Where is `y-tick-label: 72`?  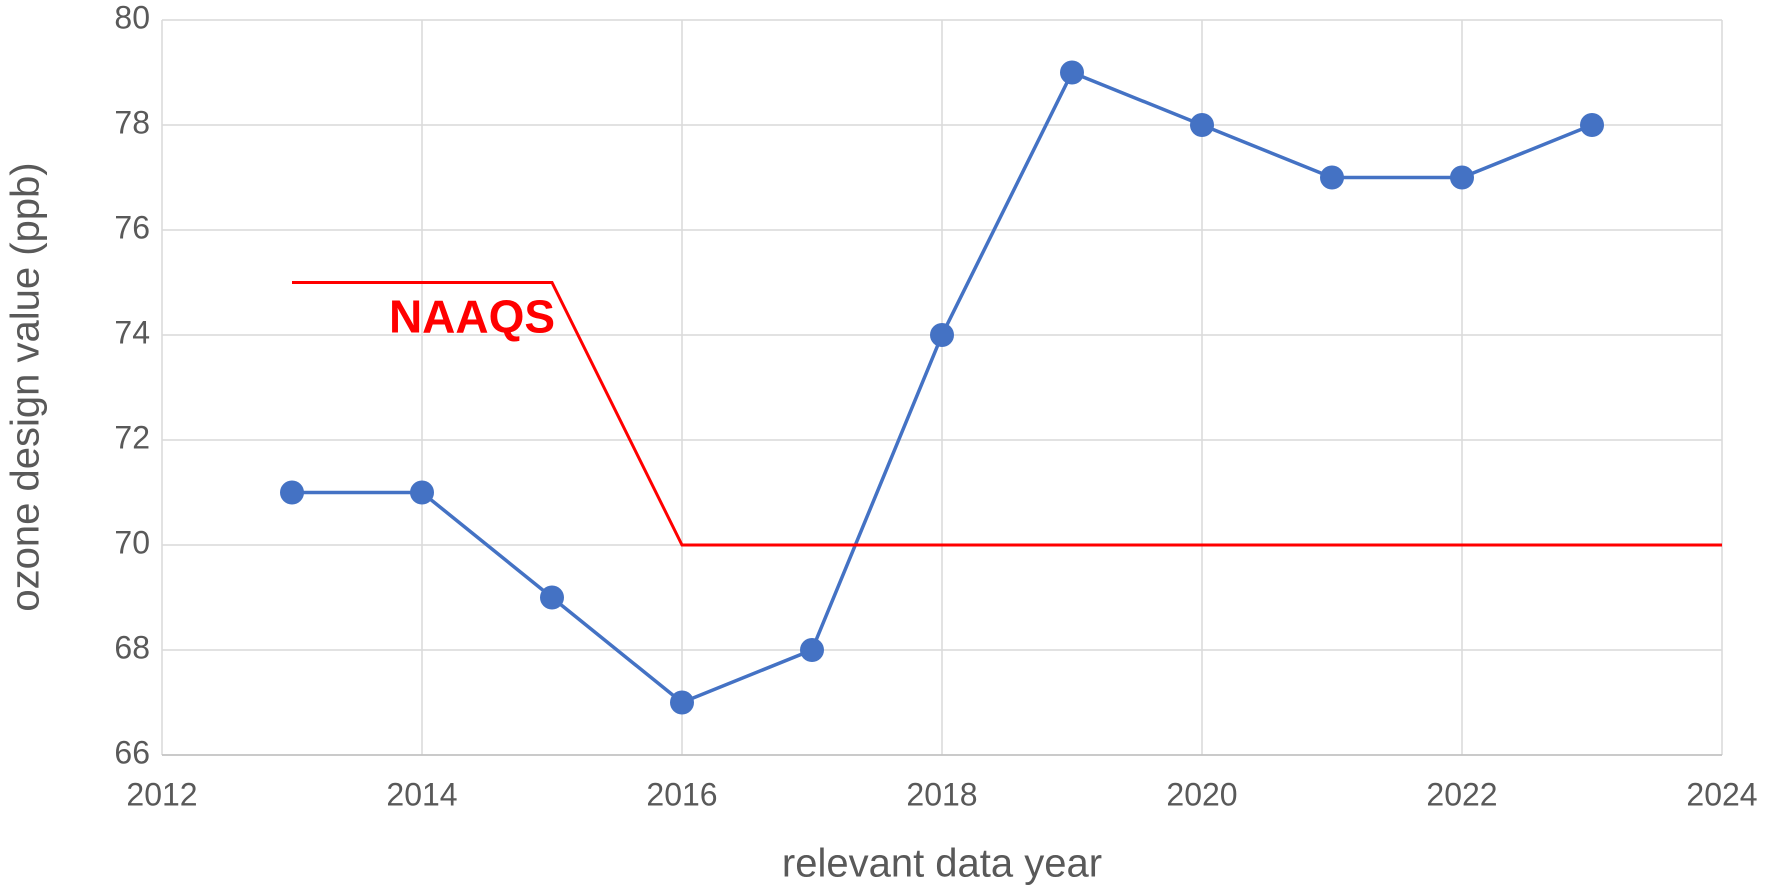 y-tick-label: 72 is located at coordinates (132, 437).